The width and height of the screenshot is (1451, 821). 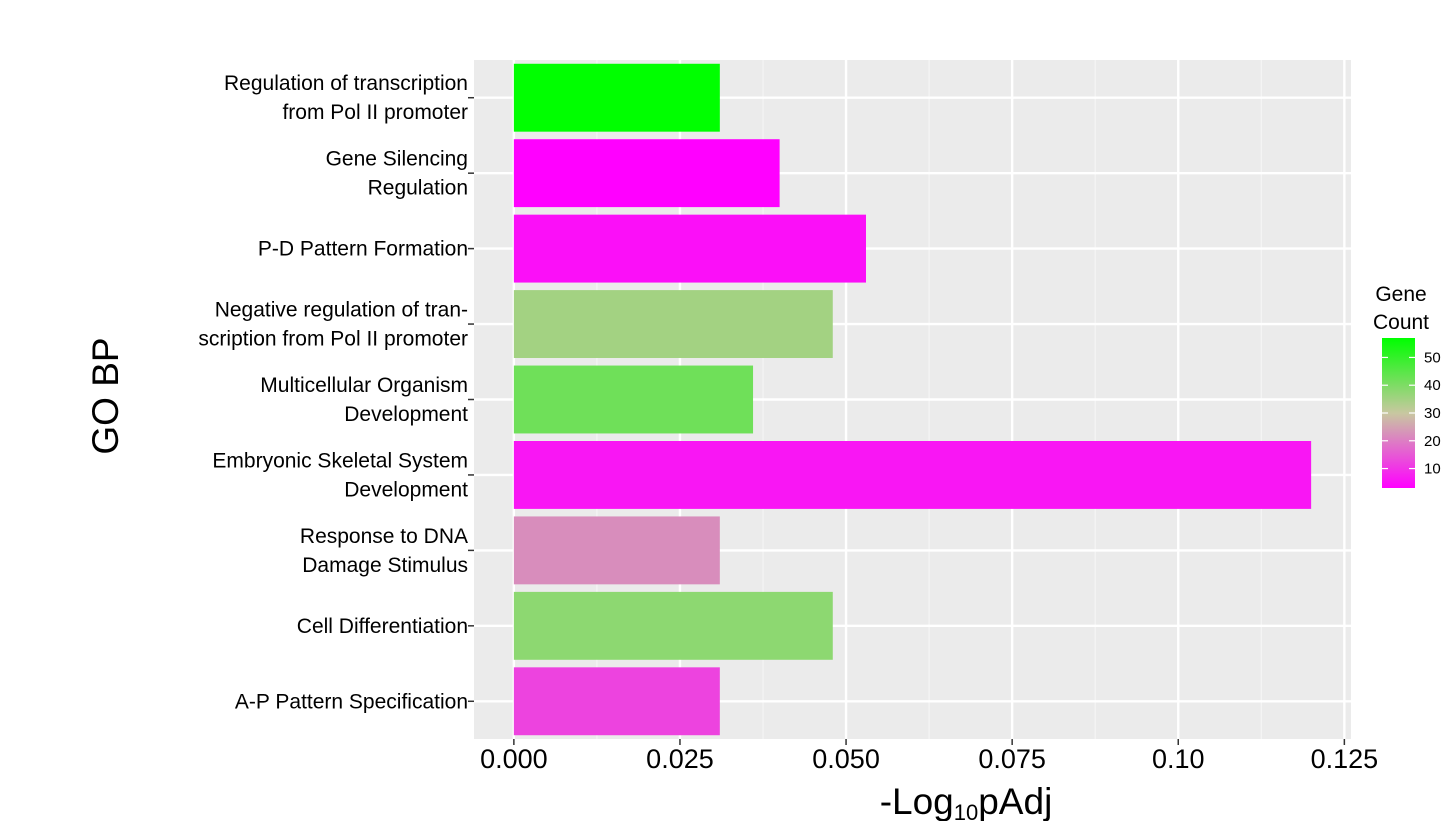 I want to click on colorbar-tick-label: 50, so click(x=1432, y=357).